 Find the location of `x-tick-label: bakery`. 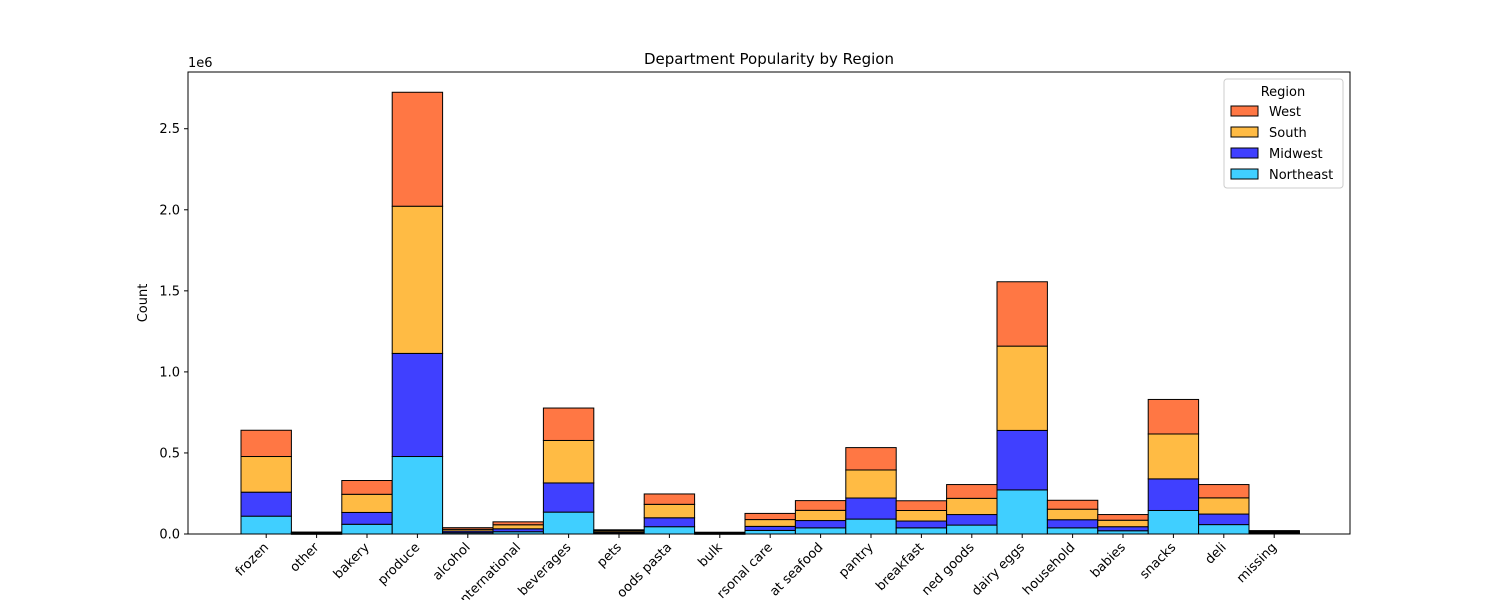

x-tick-label: bakery is located at coordinates (352, 561).